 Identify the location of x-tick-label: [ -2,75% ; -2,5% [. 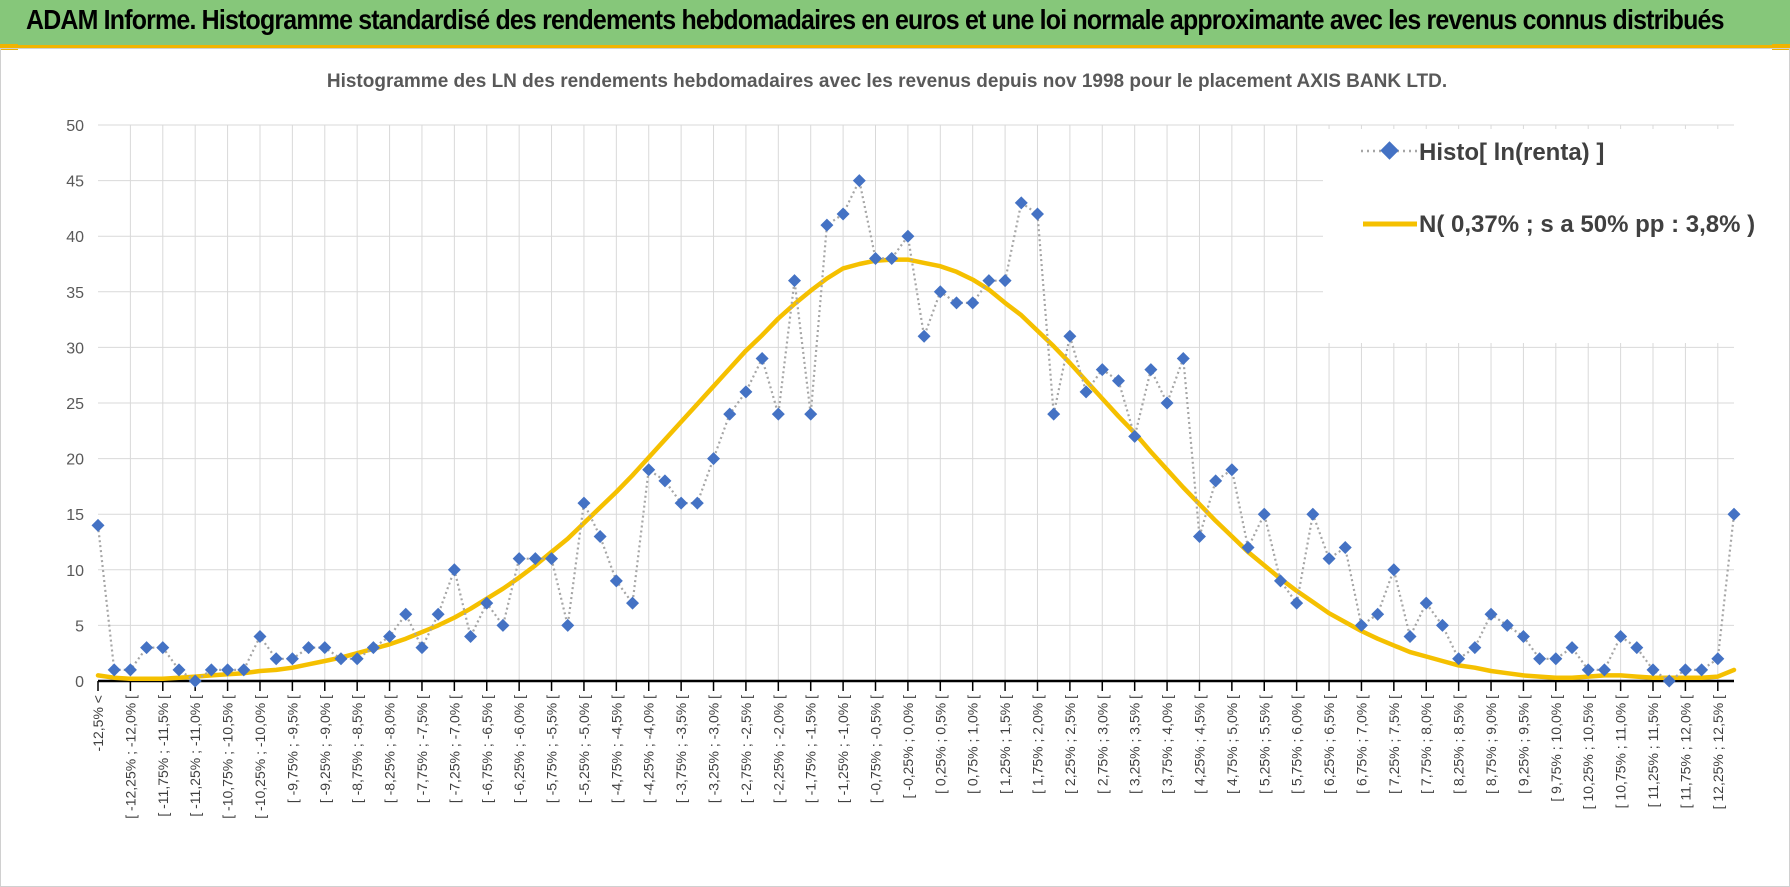
(746, 749).